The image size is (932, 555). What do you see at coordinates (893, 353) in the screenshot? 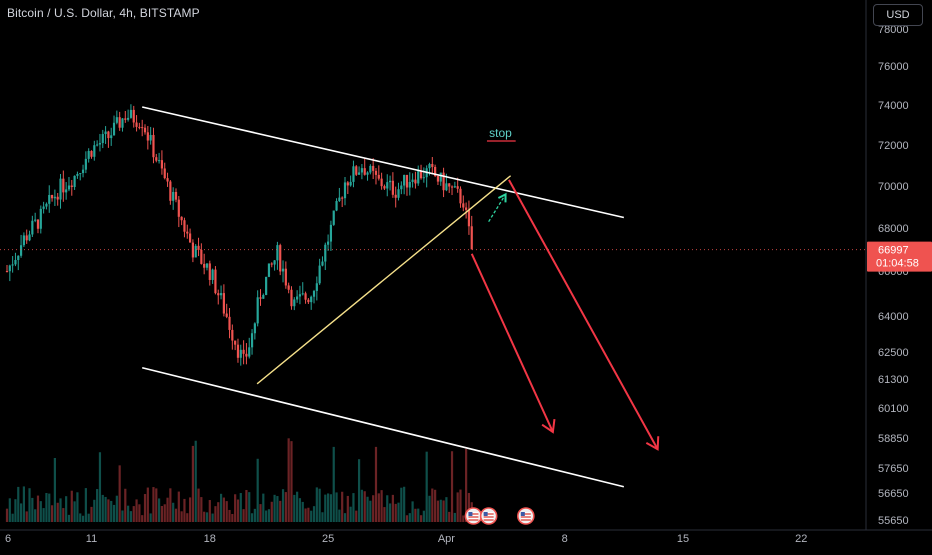
I see `y-tick-label: 62500` at bounding box center [893, 353].